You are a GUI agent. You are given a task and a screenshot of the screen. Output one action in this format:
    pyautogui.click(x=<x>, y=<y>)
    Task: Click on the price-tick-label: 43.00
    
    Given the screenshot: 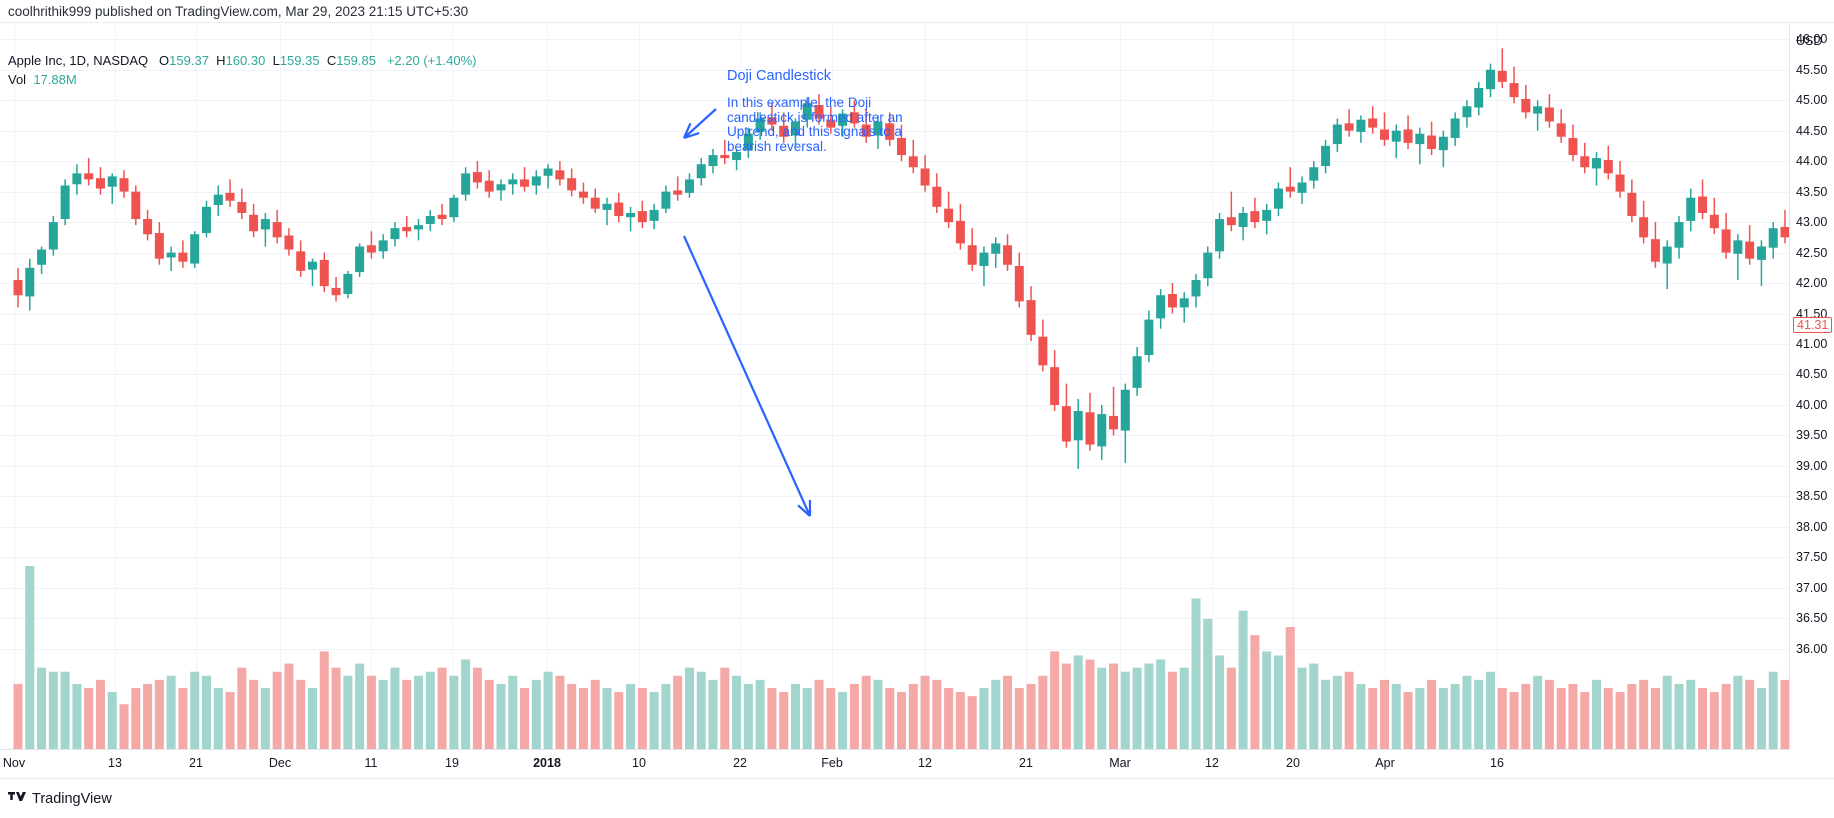 What is the action you would take?
    pyautogui.click(x=1812, y=222)
    